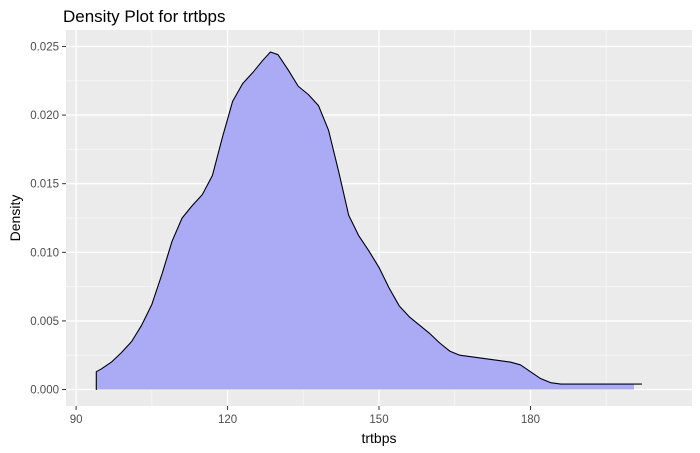 The width and height of the screenshot is (700, 453). What do you see at coordinates (530, 420) in the screenshot?
I see `x-tick-label: 180` at bounding box center [530, 420].